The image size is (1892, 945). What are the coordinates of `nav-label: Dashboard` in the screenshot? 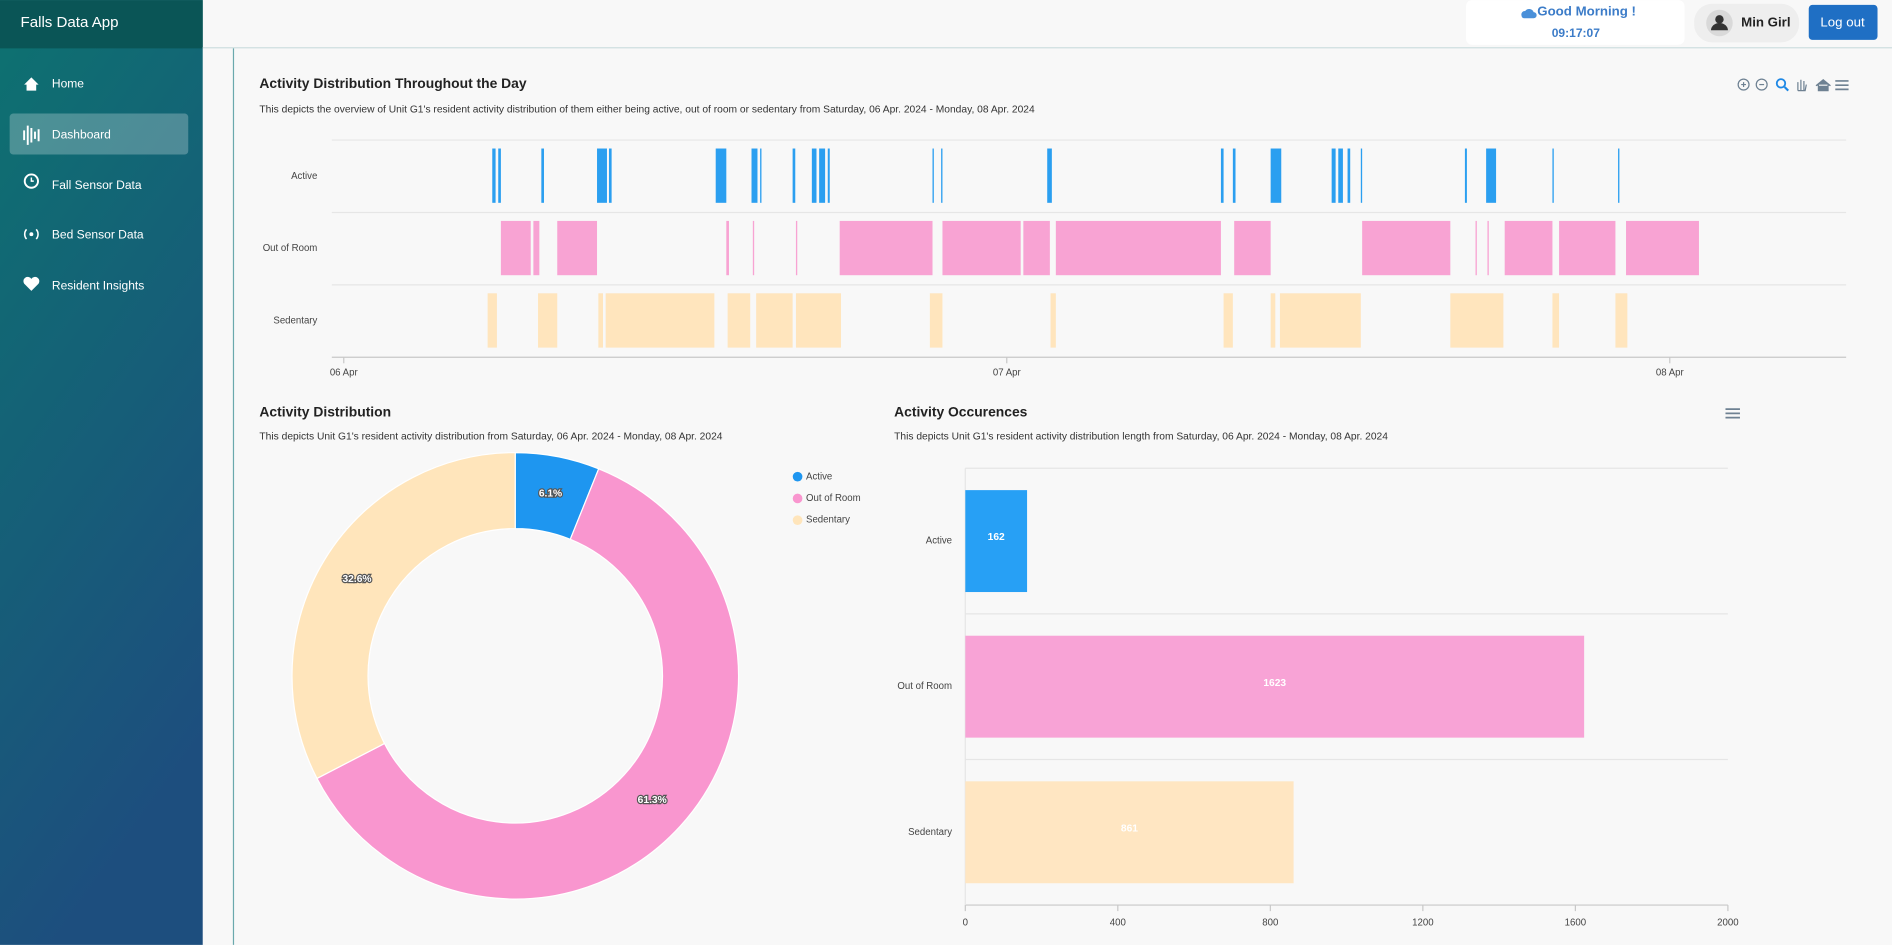 It's located at (81, 134).